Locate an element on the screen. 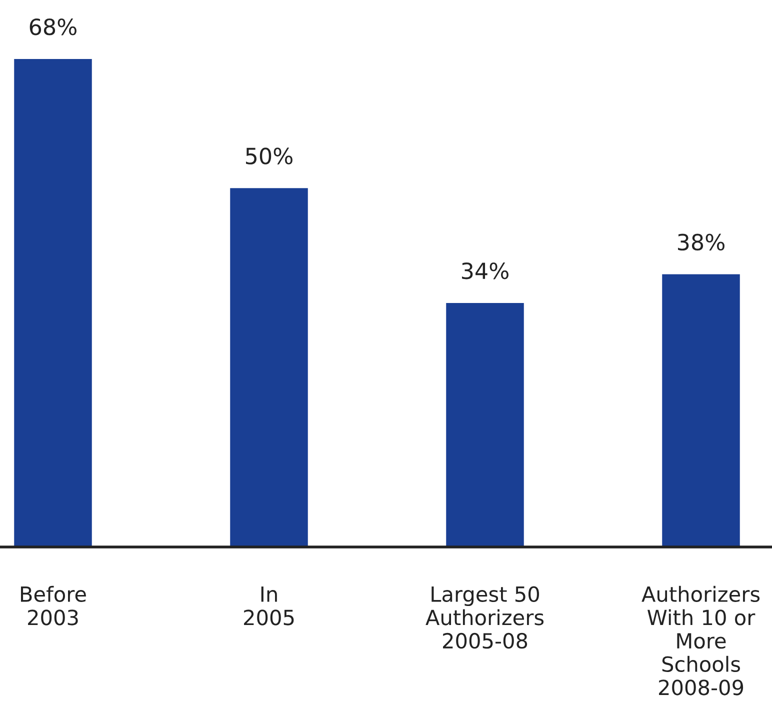  data-label: 38% is located at coordinates (701, 242).